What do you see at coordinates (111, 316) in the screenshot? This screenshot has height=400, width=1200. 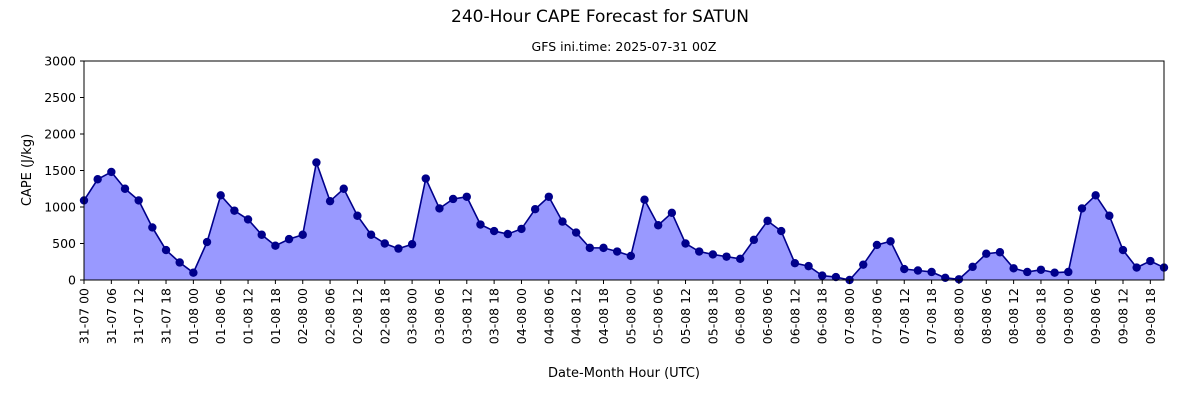 I see `x-tick-label: 31-07 06` at bounding box center [111, 316].